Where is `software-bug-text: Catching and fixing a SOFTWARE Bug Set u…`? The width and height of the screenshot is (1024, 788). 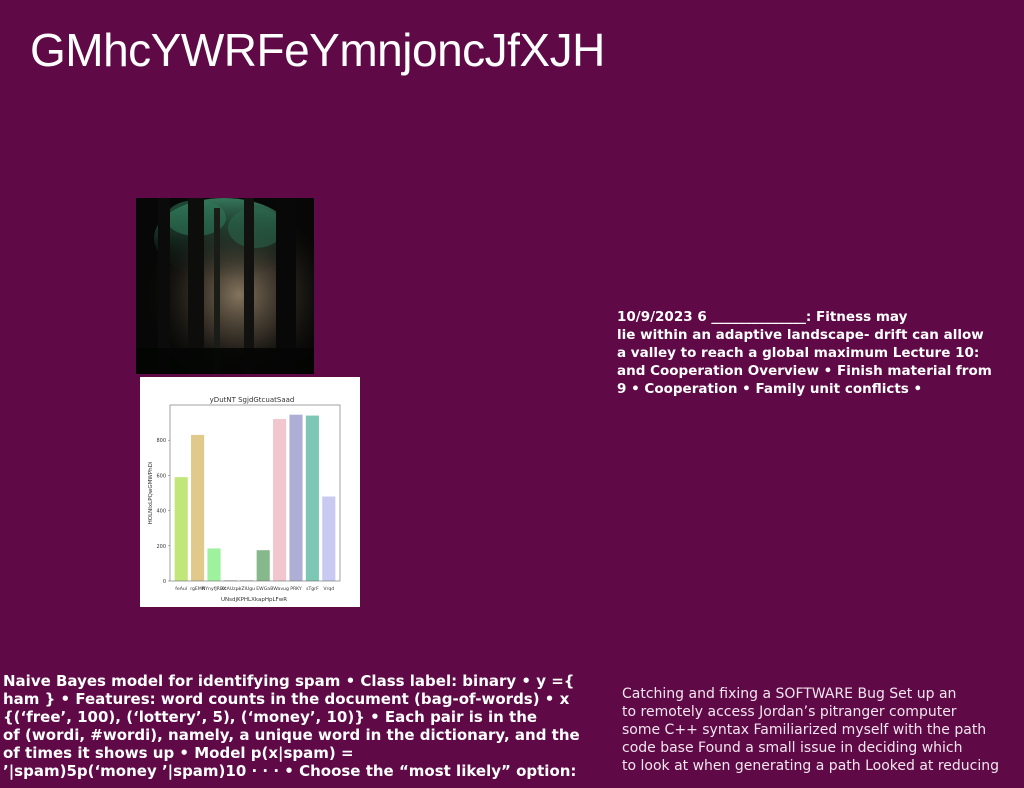
software-bug-text: Catching and fixing a SOFTWARE Bug Set u… is located at coordinates (822, 736).